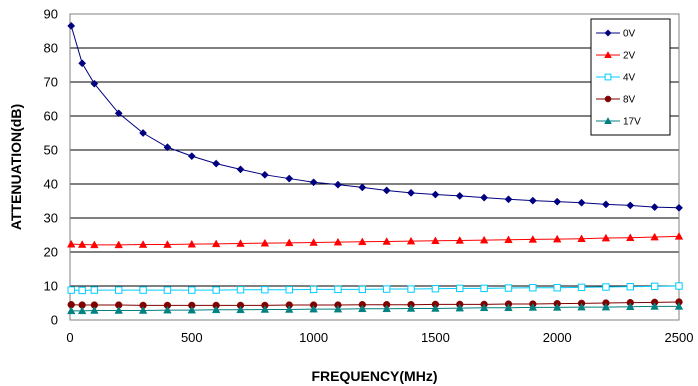 This screenshot has height=386, width=698. Describe the element at coordinates (51, 184) in the screenshot. I see `y-tick-label: 40` at that location.